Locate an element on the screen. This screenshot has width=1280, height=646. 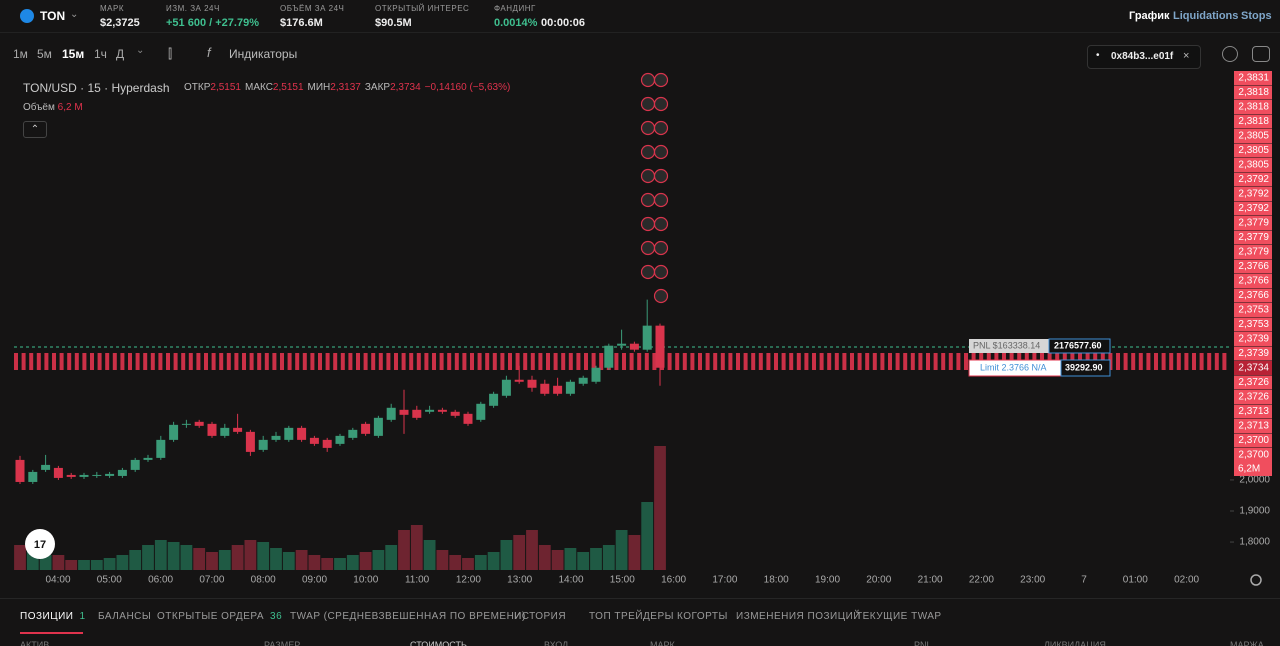
column-header: СТОИМОСТЬ is located at coordinates (438, 643).